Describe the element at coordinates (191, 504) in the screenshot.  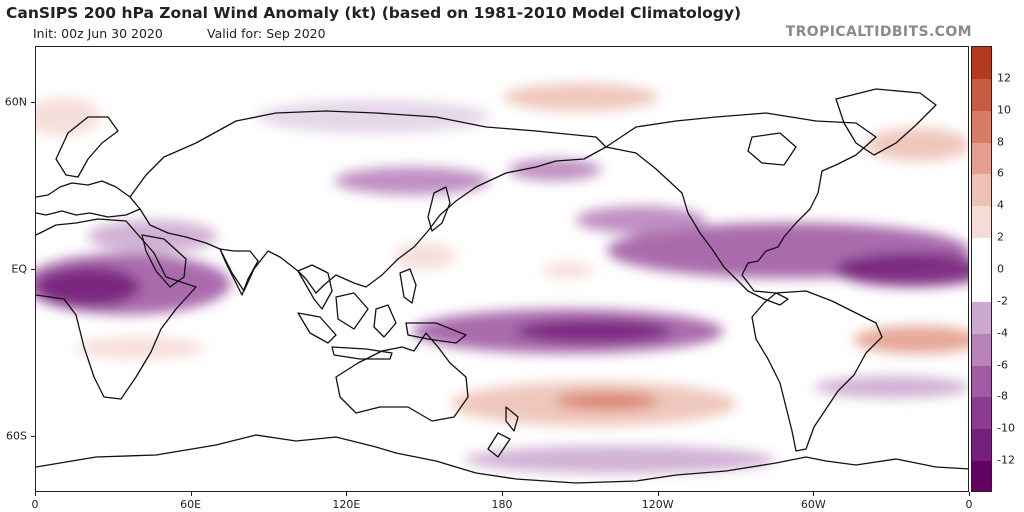
I see `lon-label-1: 60E` at that location.